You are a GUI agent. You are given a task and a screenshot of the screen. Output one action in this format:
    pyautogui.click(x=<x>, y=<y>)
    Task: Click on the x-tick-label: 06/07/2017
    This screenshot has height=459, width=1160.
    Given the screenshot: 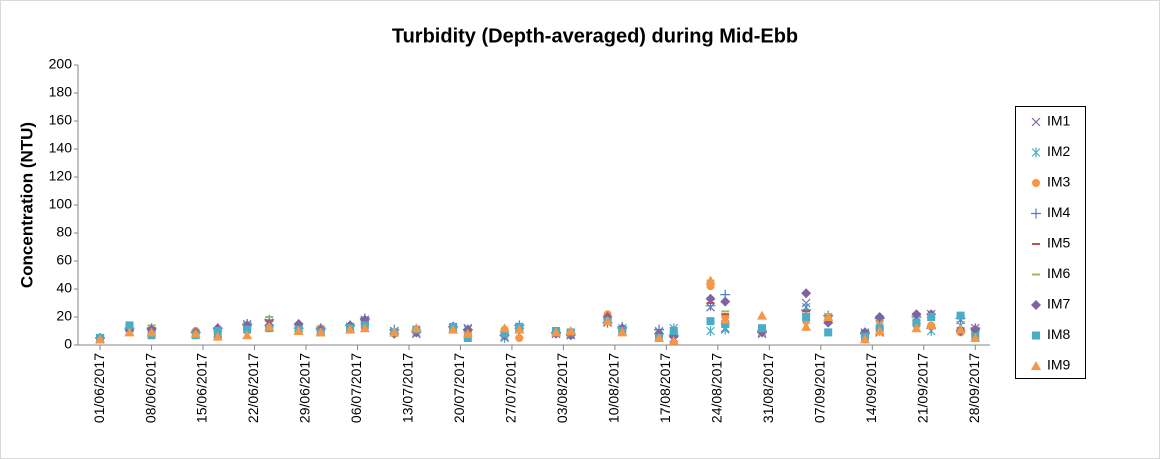 What is the action you would take?
    pyautogui.click(x=356, y=388)
    